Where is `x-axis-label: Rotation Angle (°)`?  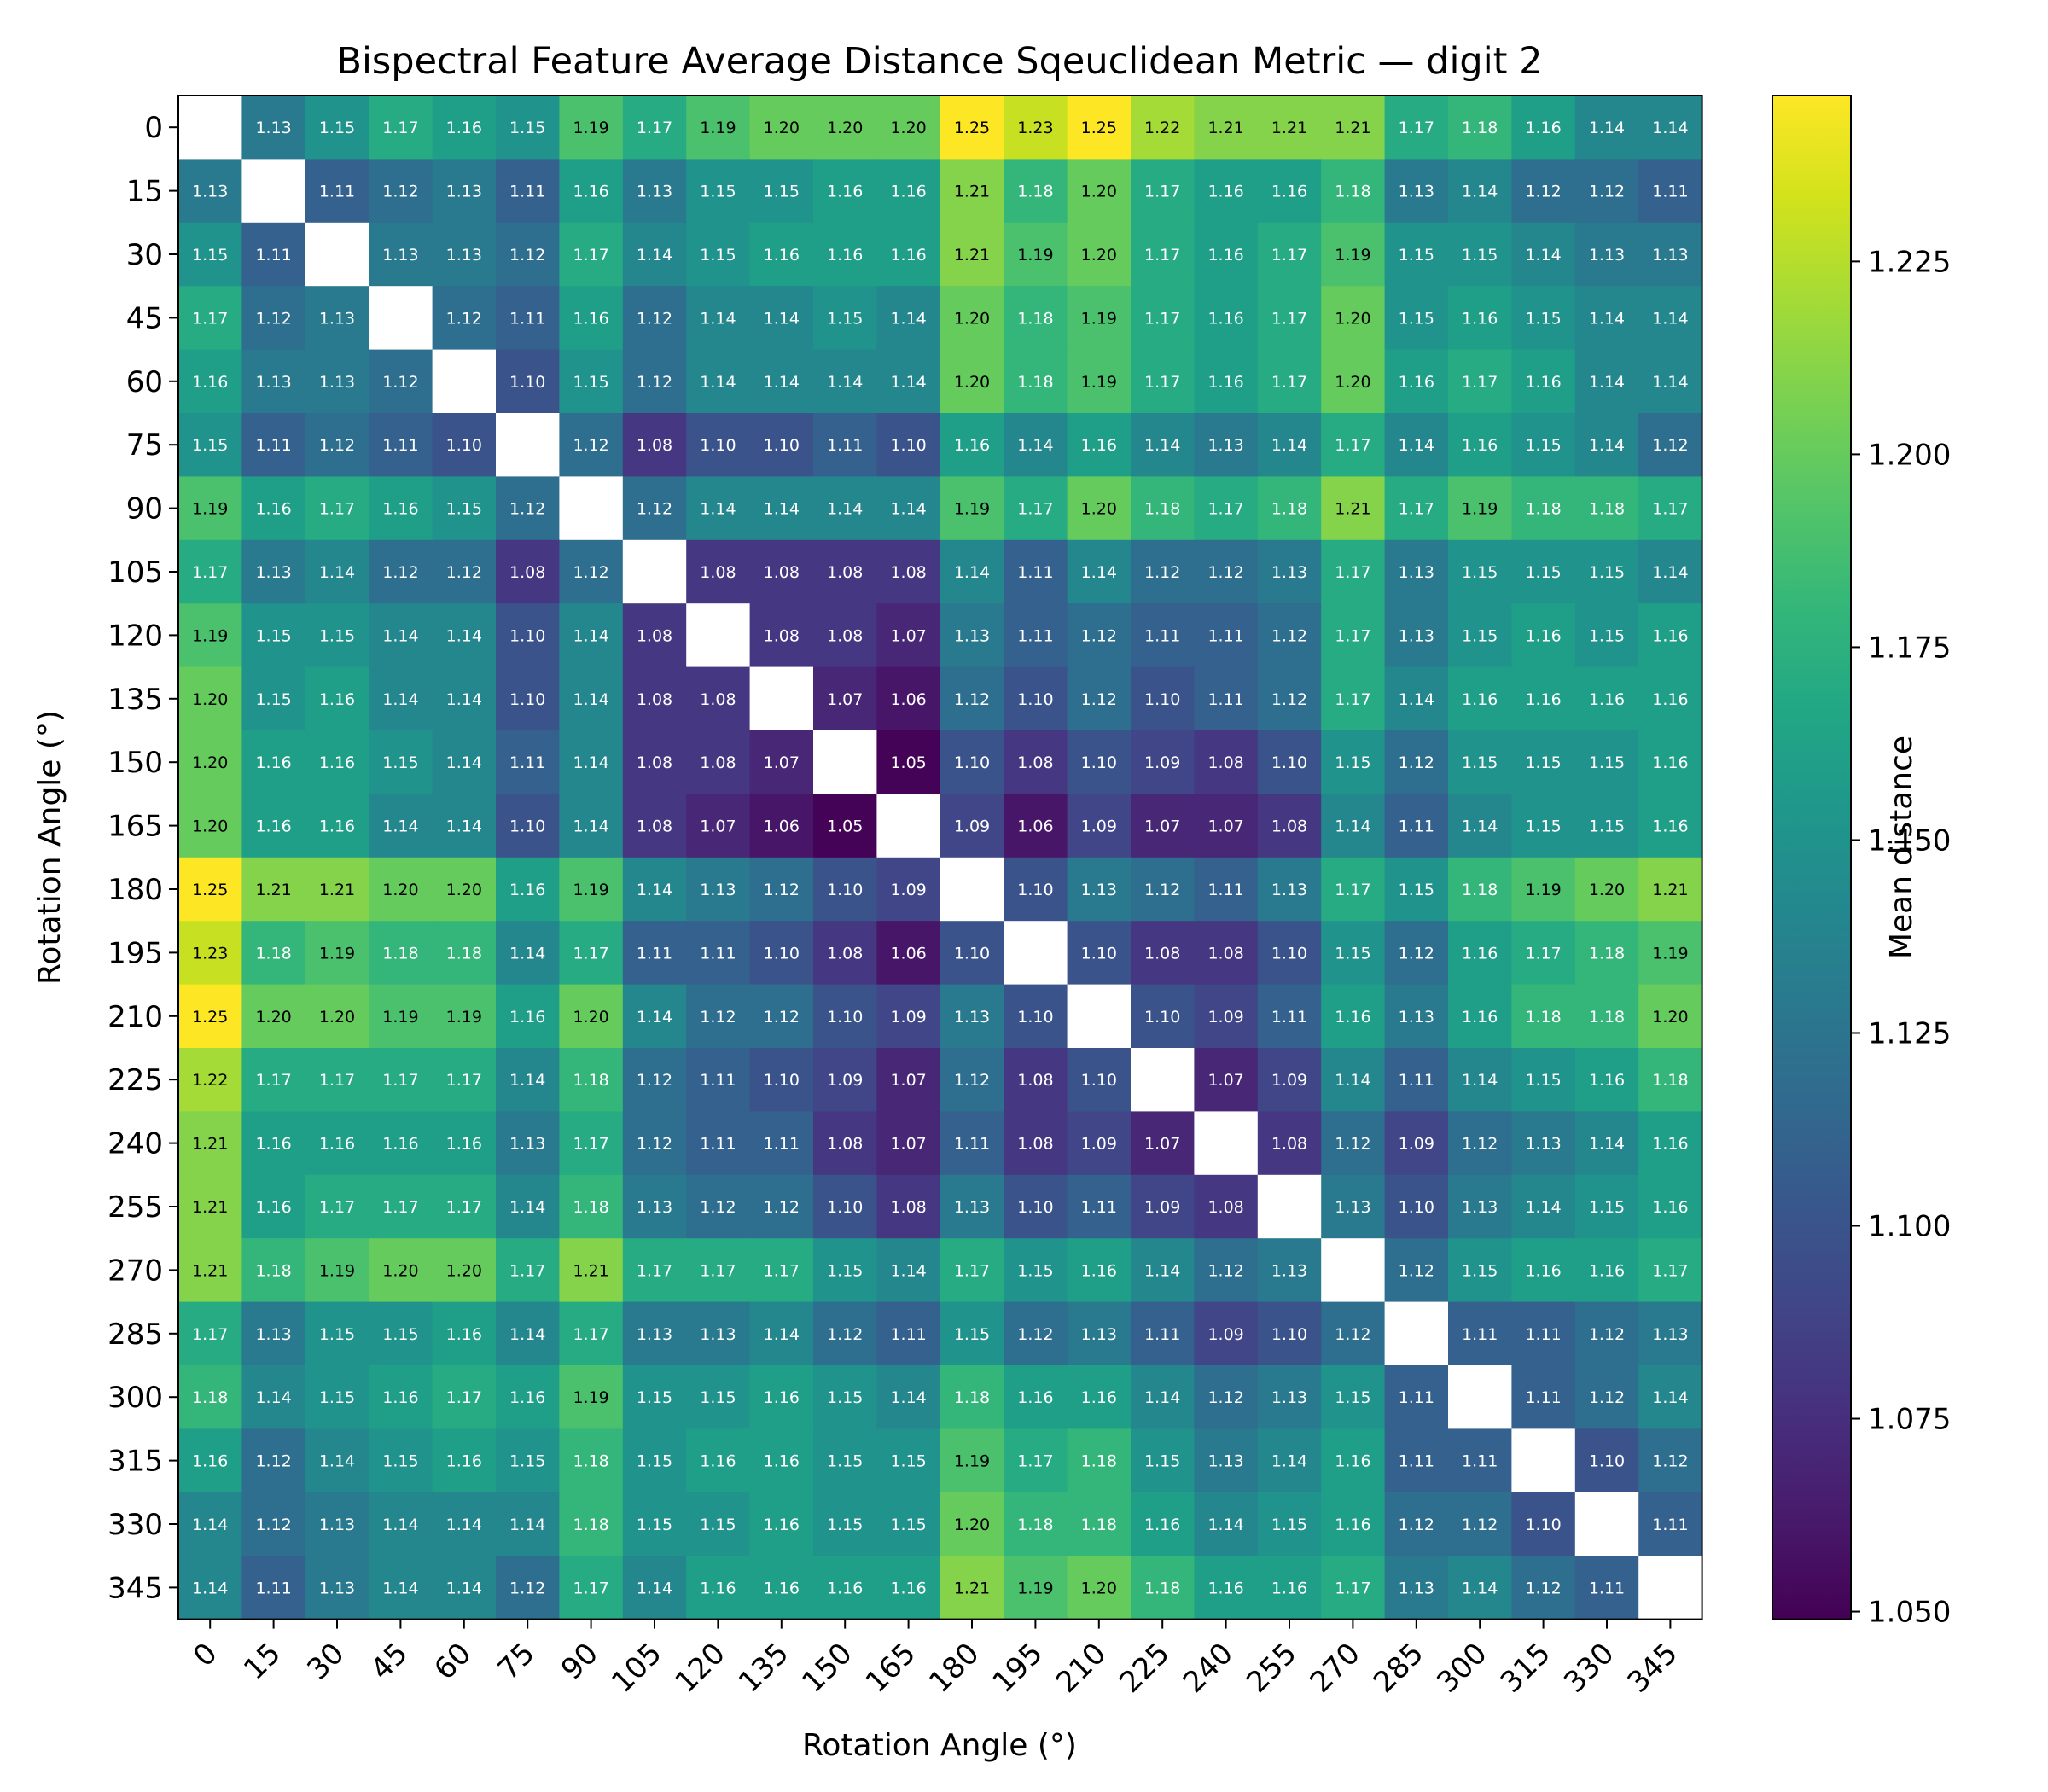
x-axis-label: Rotation Angle (°) is located at coordinates (940, 1745).